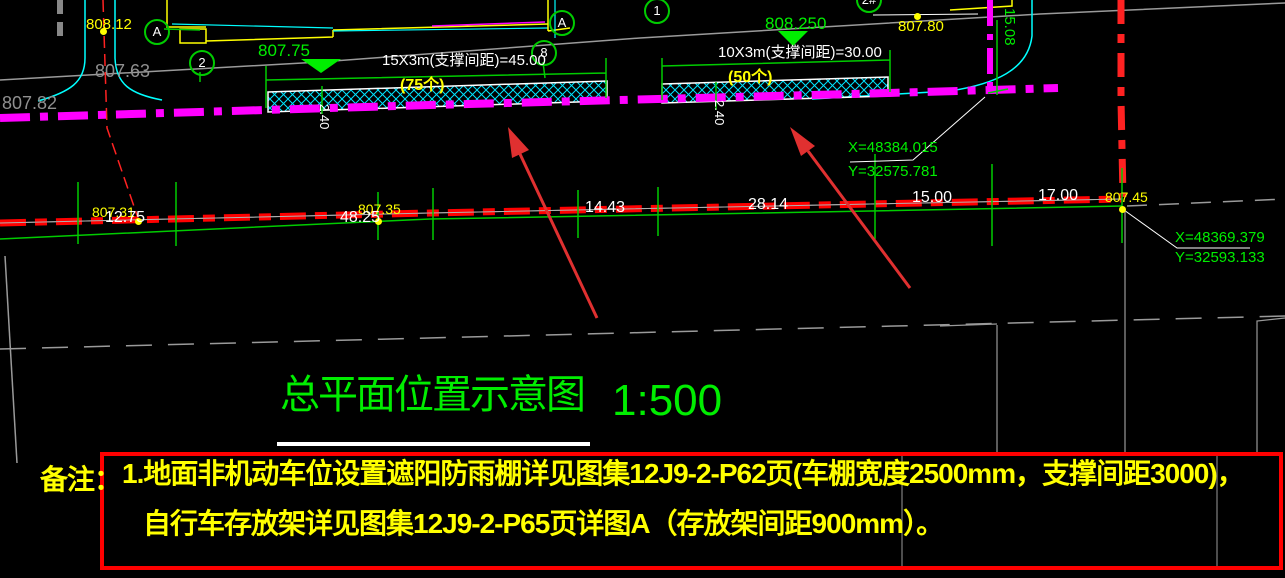  What do you see at coordinates (324, 117) in the screenshot?
I see `shed-a-depth-label: 2.40` at bounding box center [324, 117].